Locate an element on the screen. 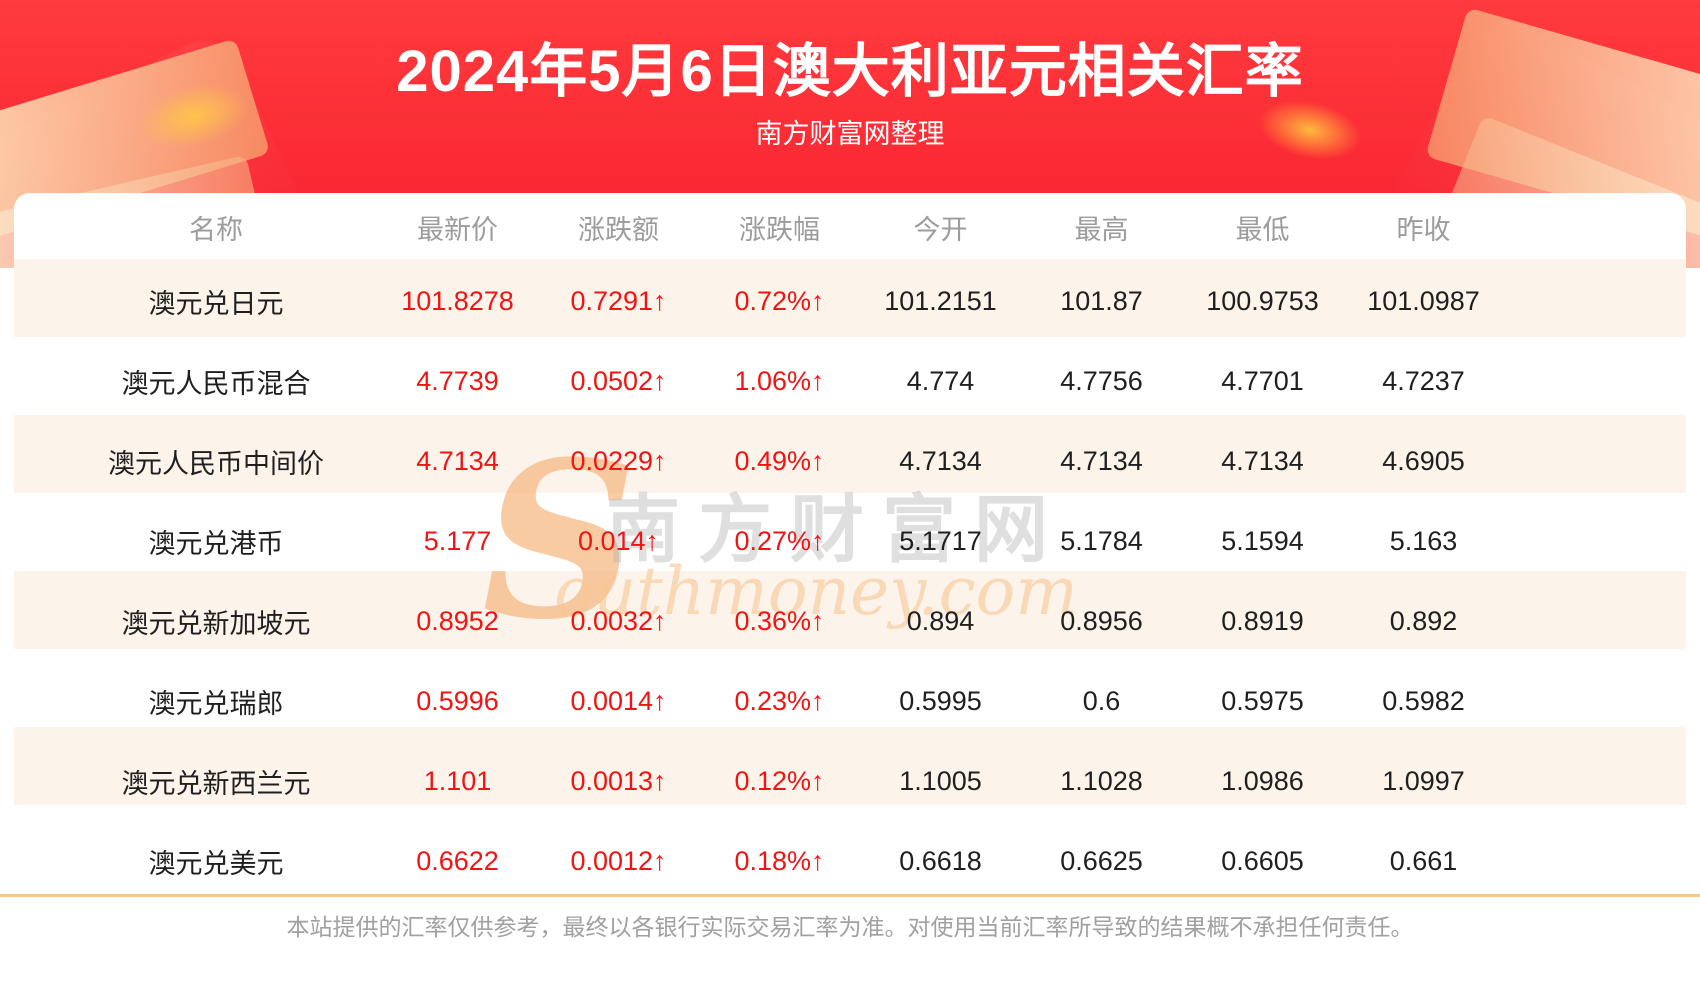 Image resolution: width=1700 pixels, height=1000 pixels. cell-open: 4.774 is located at coordinates (940, 380).